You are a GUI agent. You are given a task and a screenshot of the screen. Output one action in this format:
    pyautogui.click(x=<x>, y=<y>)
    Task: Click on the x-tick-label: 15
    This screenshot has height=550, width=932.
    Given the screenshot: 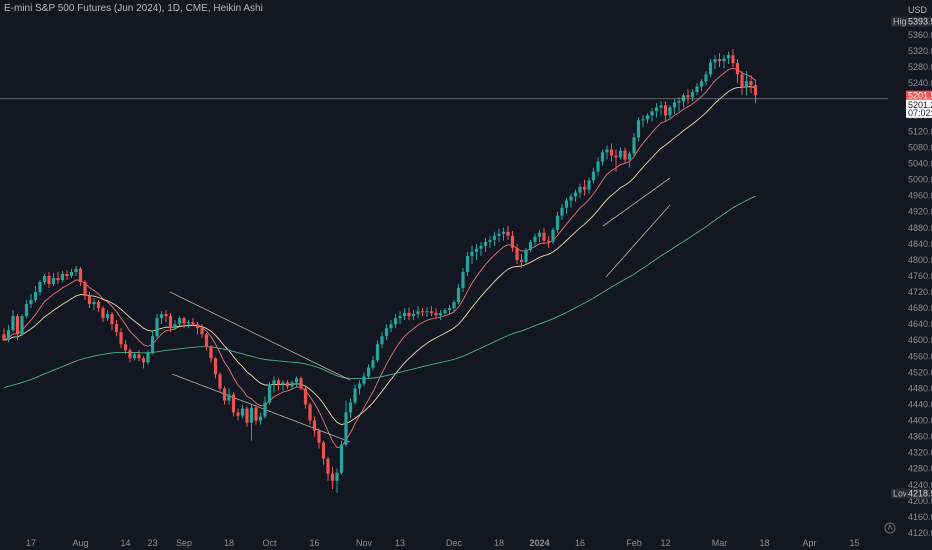 What is the action you would take?
    pyautogui.click(x=854, y=543)
    